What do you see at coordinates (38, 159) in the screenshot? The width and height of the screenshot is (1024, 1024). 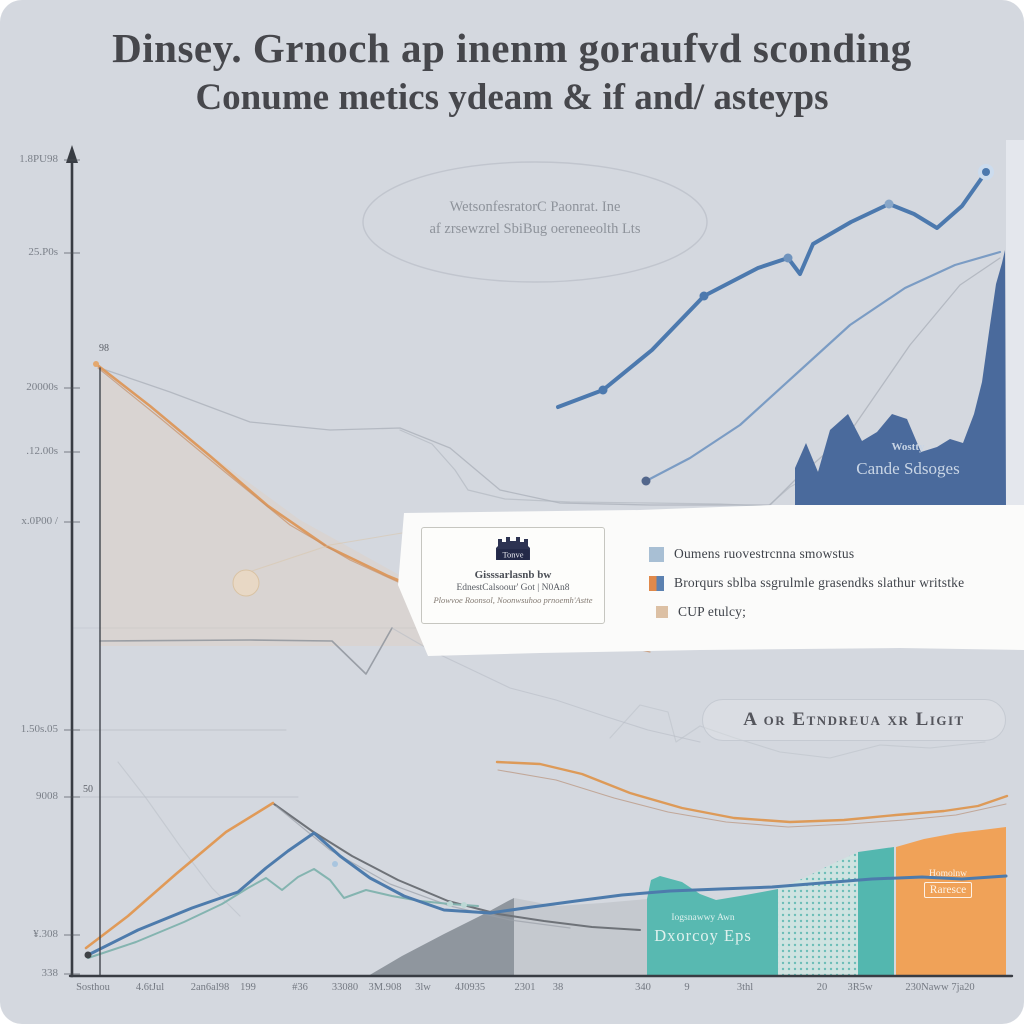 I see `y-tick-label: 1.8PU98` at bounding box center [38, 159].